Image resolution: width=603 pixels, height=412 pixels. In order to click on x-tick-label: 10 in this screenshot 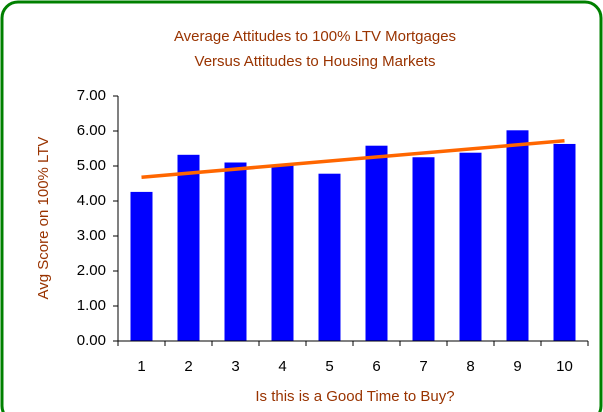, I will do `click(564, 366)`.